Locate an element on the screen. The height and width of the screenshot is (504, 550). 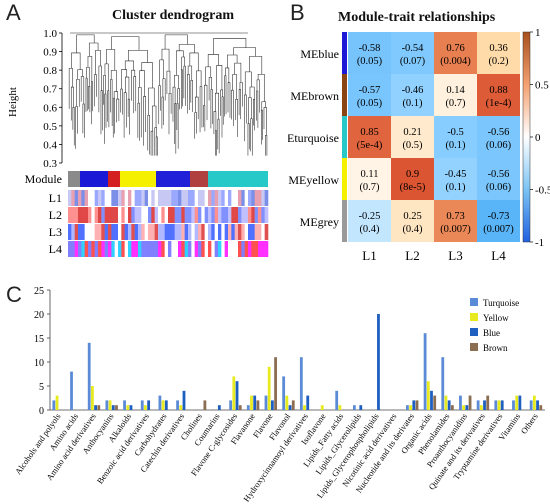
correlation-value: 0.88 is located at coordinates (498, 90).